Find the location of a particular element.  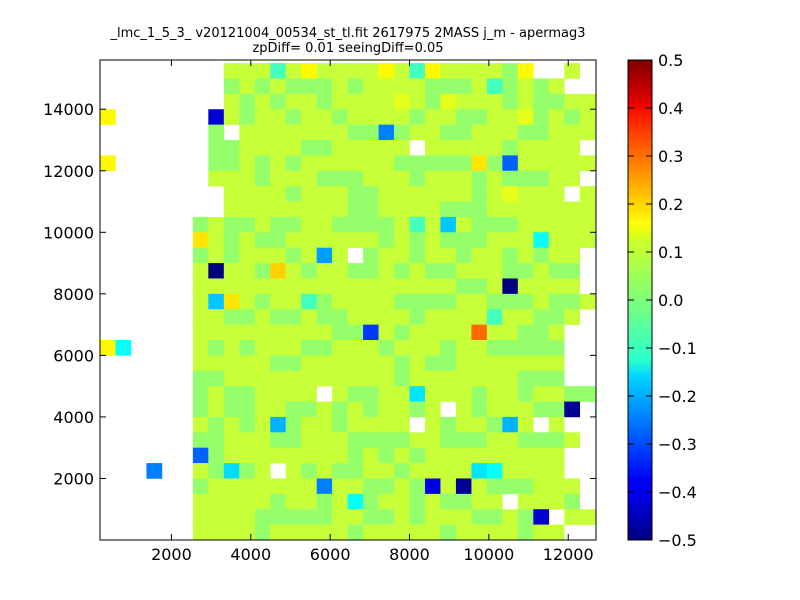

colorbar-tick-label: 0.3 is located at coordinates (670, 156).